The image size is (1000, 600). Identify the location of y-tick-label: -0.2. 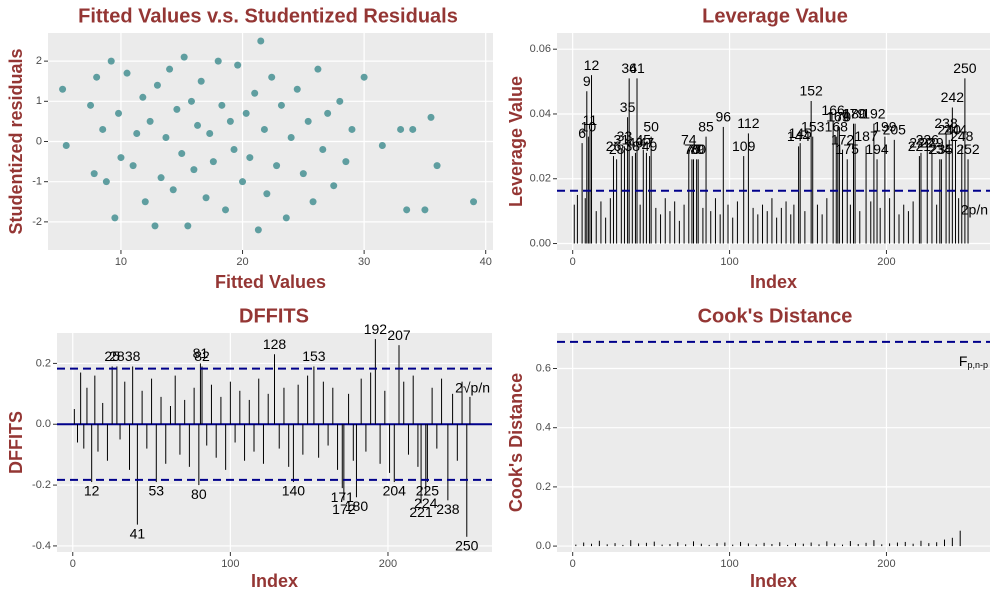
(41, 485).